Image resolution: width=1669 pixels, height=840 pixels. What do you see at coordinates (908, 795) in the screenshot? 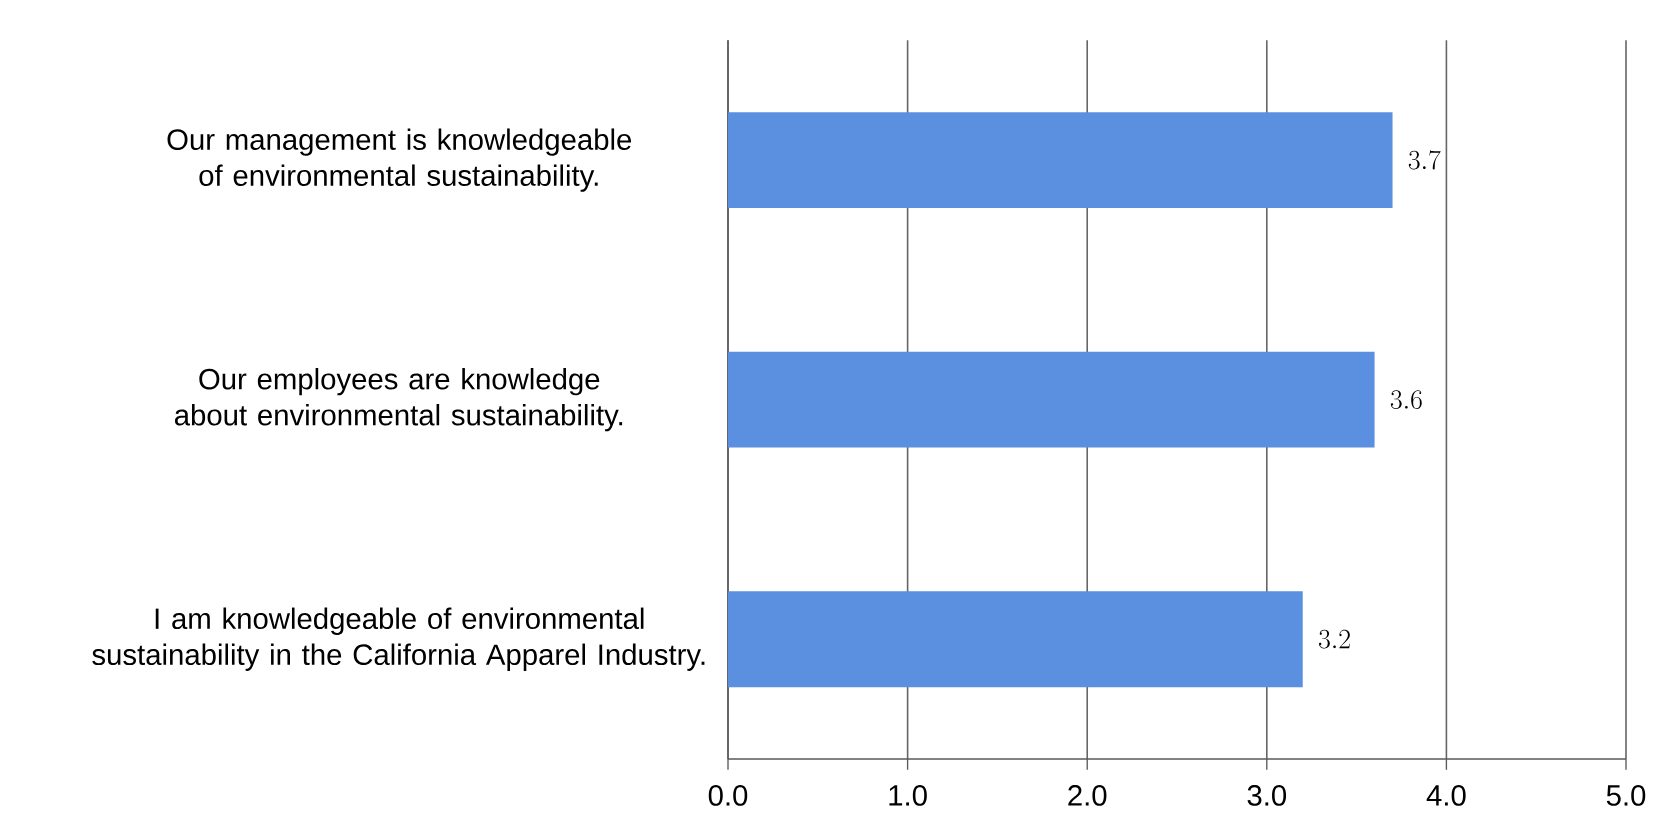
I see `x-tick-label: 1.0` at bounding box center [908, 795].